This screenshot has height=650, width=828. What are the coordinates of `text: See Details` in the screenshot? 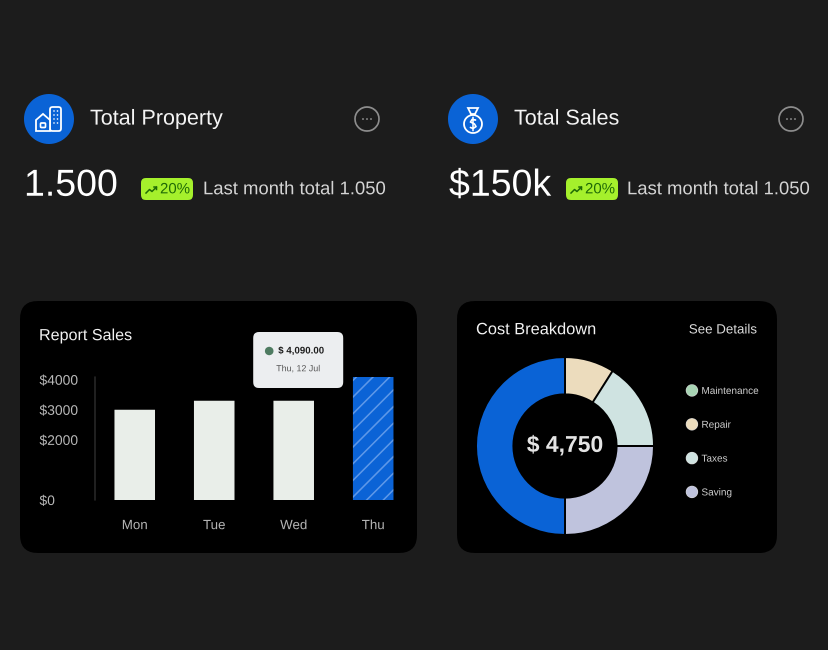 It's located at (723, 329).